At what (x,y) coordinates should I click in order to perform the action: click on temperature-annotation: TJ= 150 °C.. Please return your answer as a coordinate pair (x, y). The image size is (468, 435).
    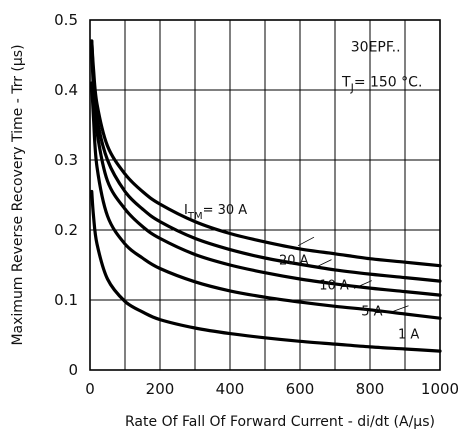
    Looking at the image, I should click on (381, 85).